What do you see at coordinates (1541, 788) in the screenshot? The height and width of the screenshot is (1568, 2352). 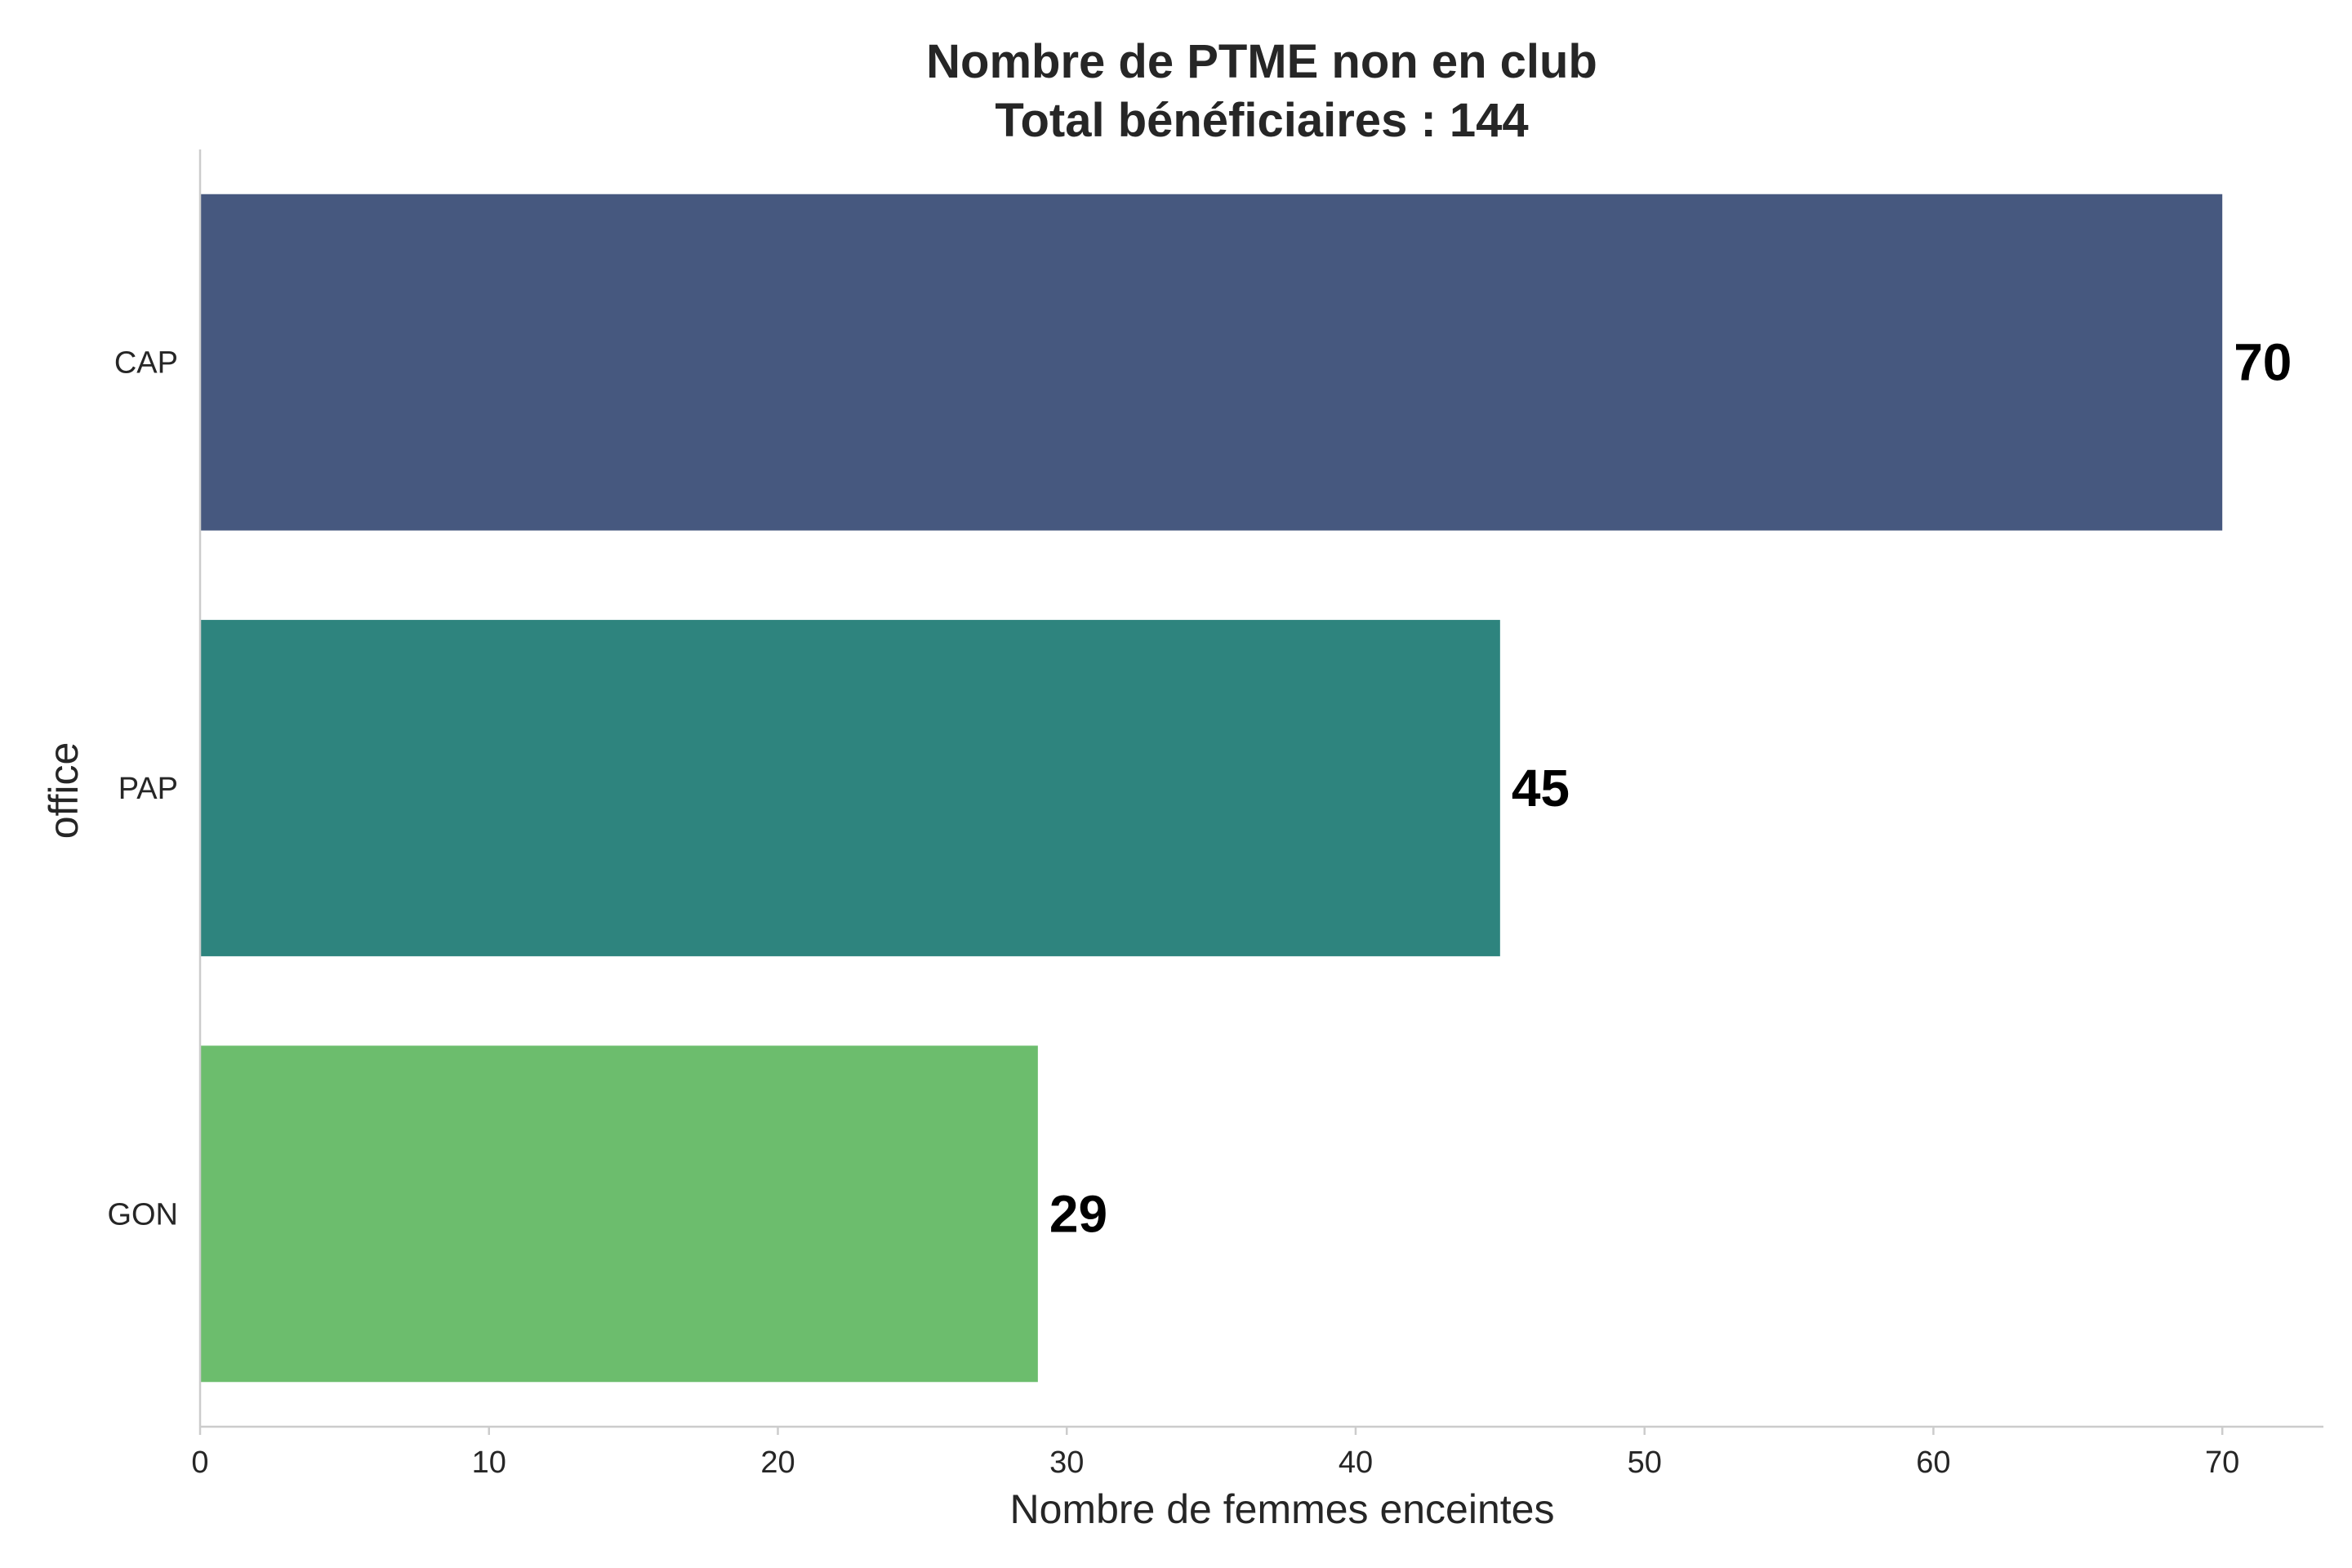 I see `value-label-pap: 45` at bounding box center [1541, 788].